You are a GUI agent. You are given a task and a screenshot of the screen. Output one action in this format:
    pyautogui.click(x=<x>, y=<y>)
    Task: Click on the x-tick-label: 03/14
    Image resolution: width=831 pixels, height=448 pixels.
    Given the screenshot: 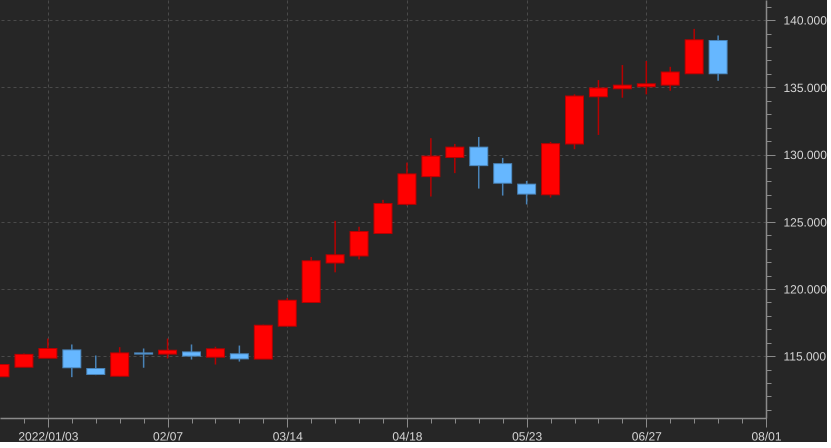 What is the action you would take?
    pyautogui.click(x=288, y=437)
    